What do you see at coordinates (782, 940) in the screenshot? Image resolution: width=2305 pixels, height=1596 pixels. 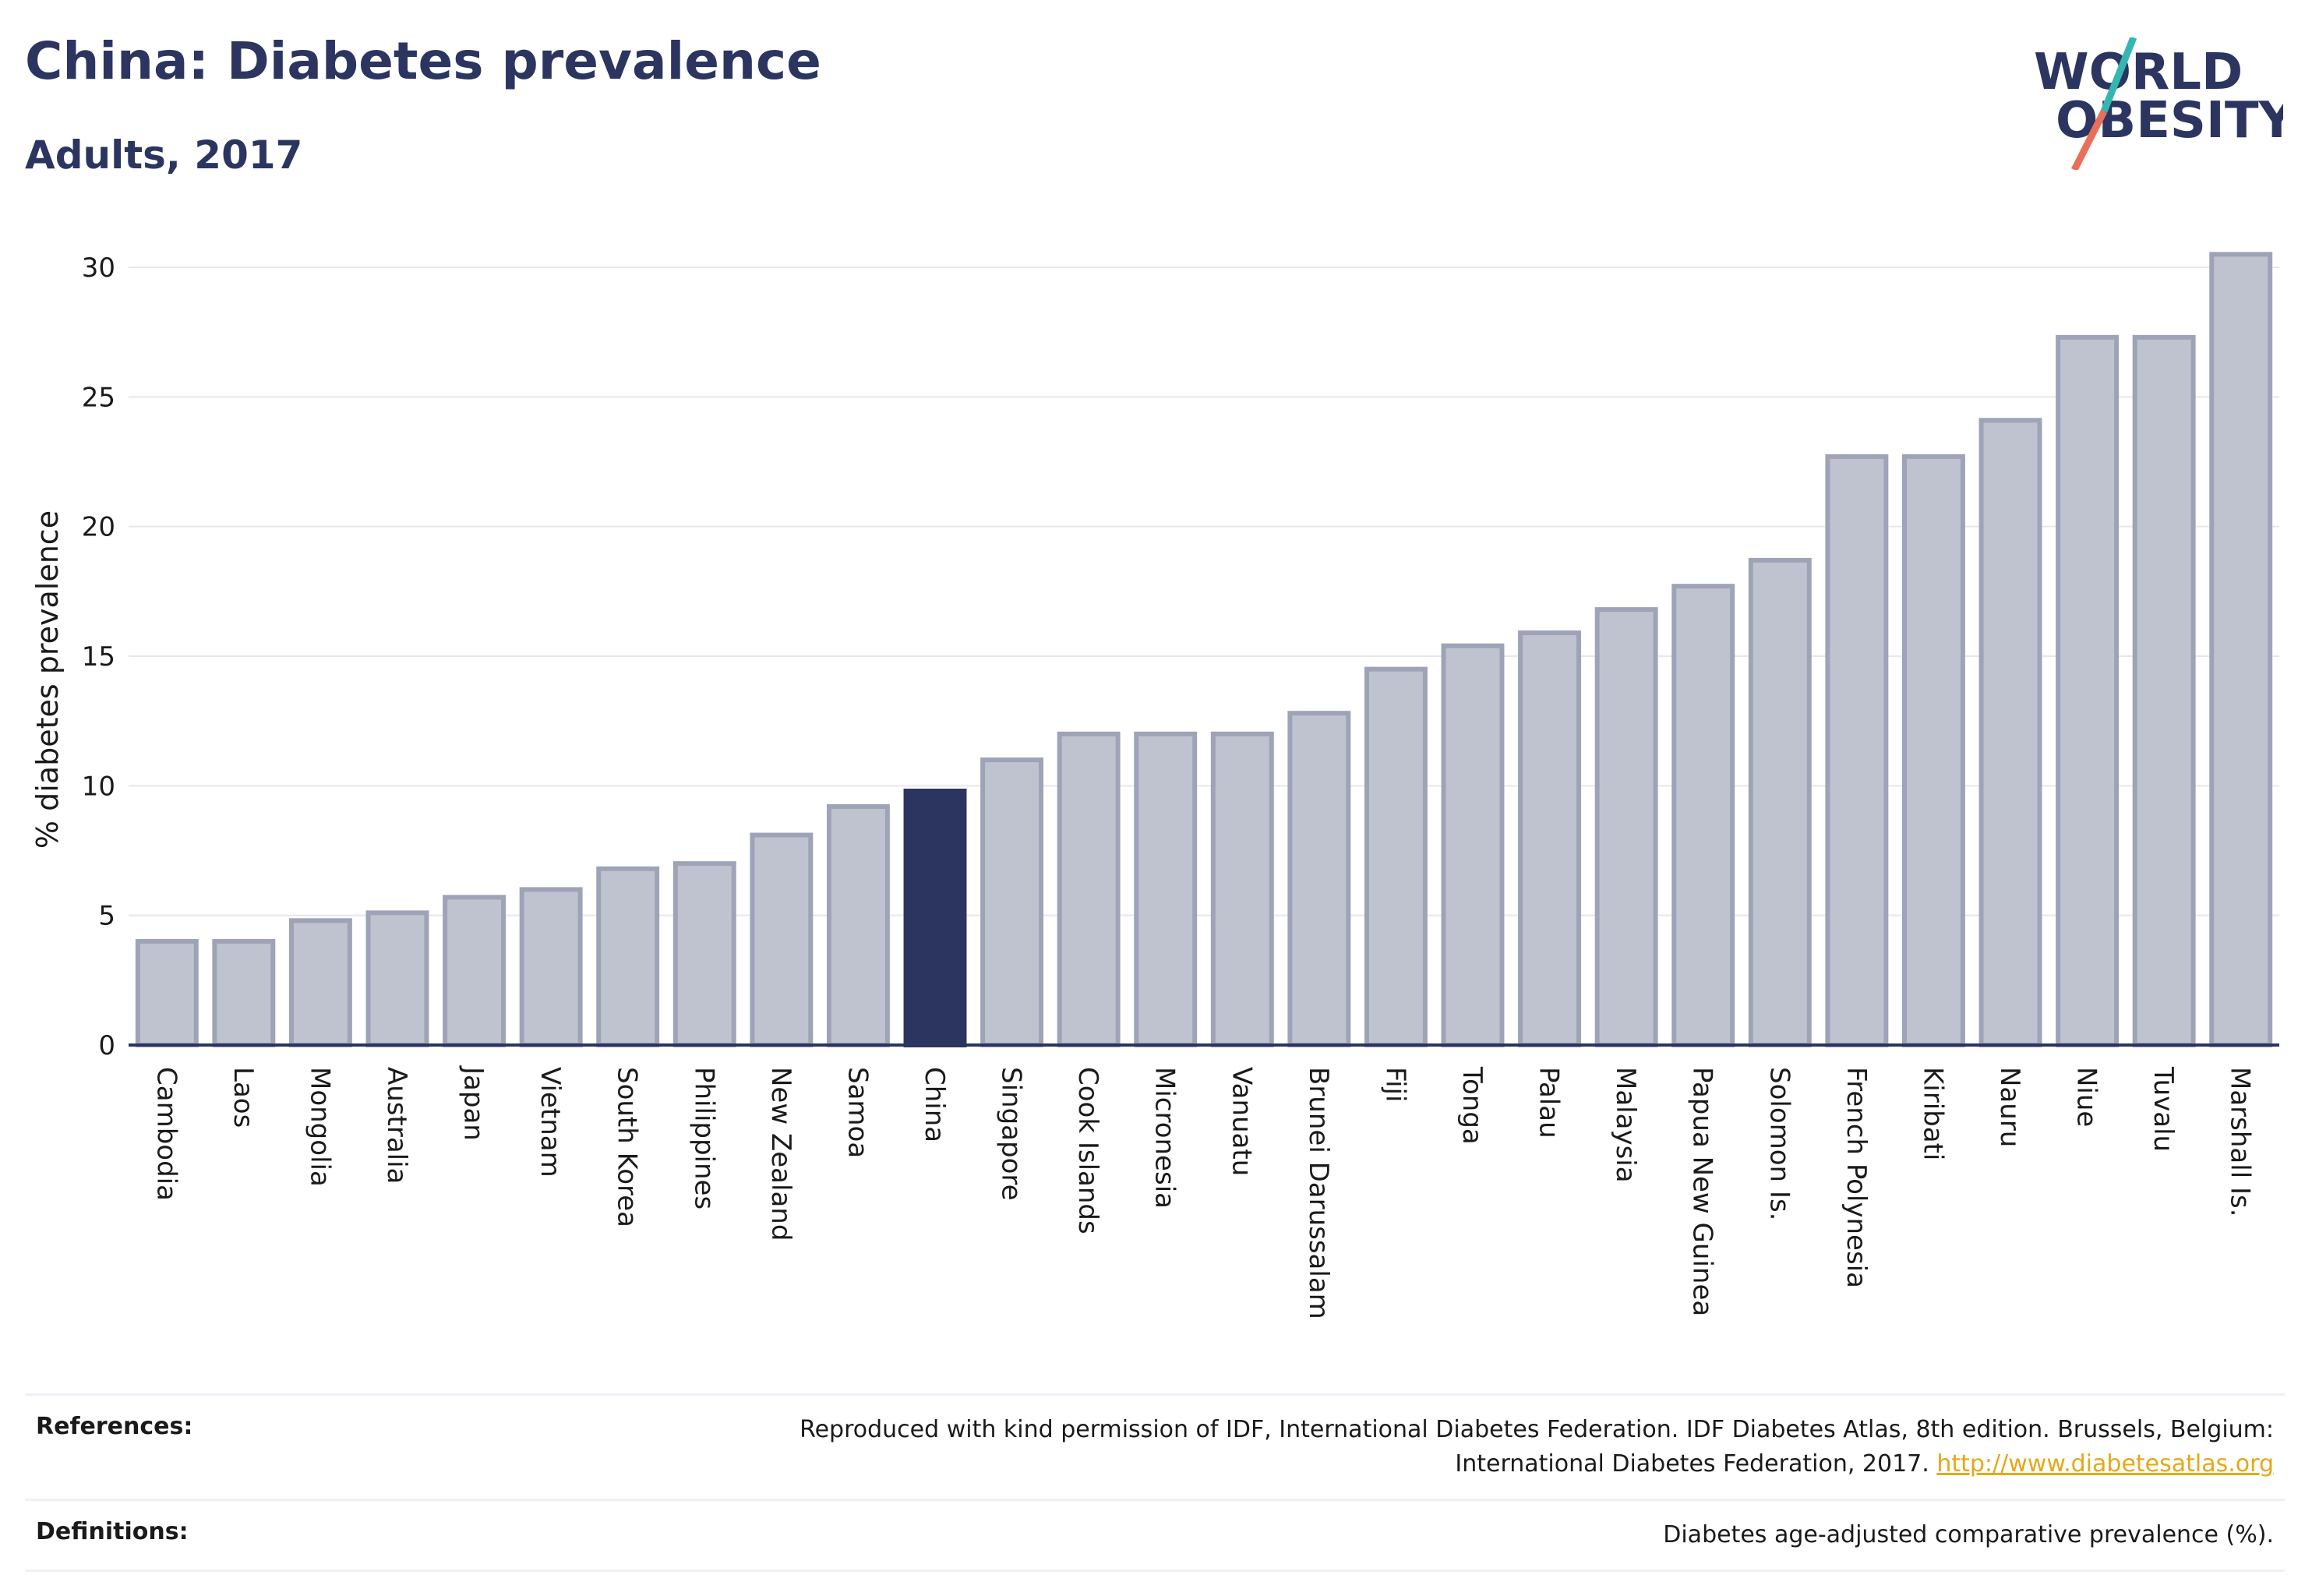 I see `bar-new-zealand` at bounding box center [782, 940].